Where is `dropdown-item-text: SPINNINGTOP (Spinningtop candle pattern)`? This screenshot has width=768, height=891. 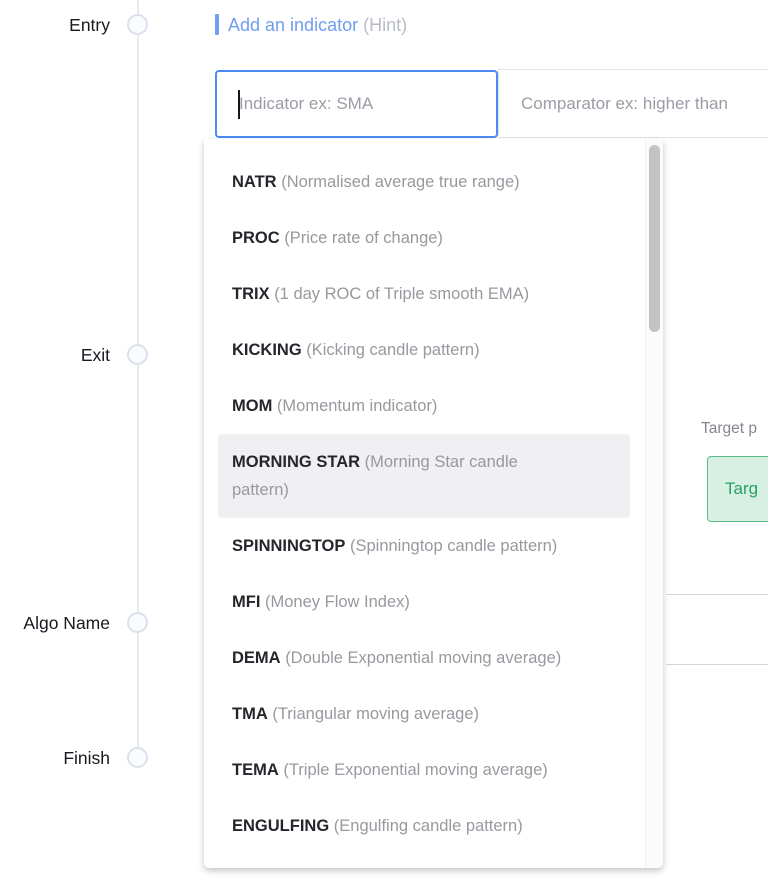
dropdown-item-text: SPINNINGTOP (Spinningtop candle pattern) is located at coordinates (394, 546).